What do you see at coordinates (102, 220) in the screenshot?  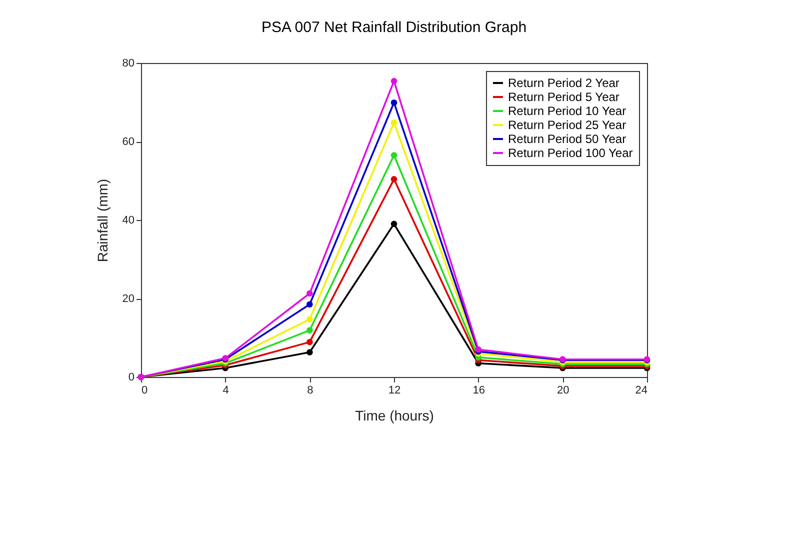 I see `y-axis-title: Rainfall (mm)` at bounding box center [102, 220].